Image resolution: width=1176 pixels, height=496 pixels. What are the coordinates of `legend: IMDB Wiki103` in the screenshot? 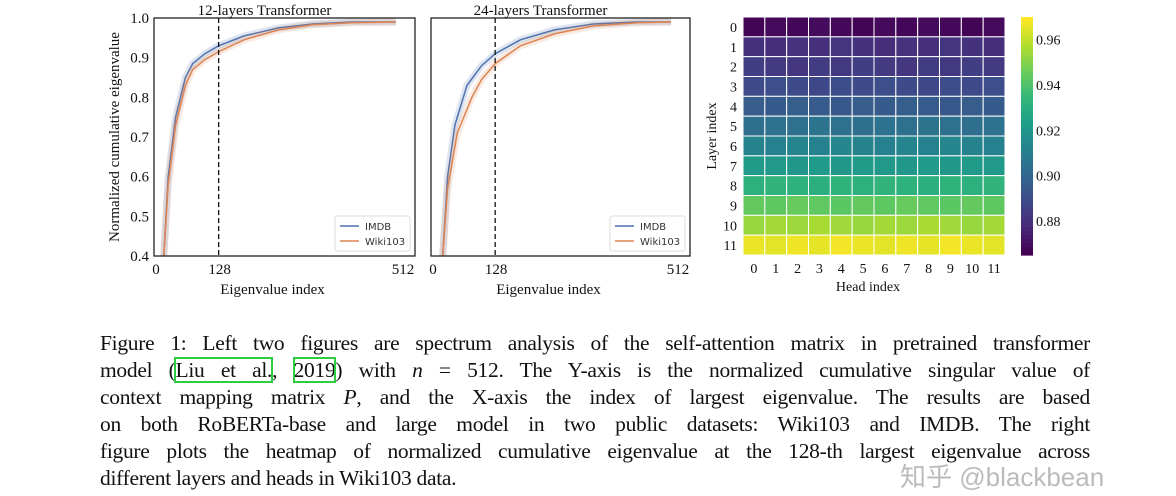 It's located at (372, 233).